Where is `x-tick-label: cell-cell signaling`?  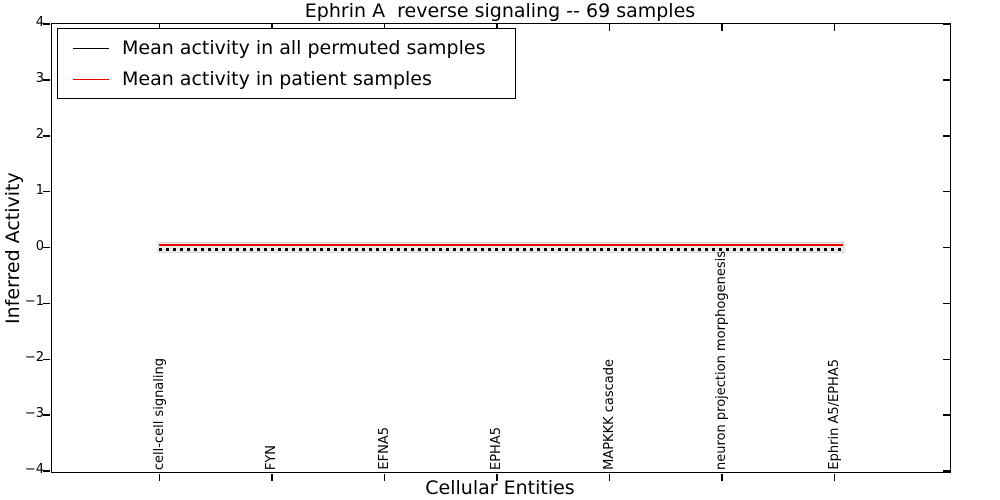 x-tick-label: cell-cell signaling is located at coordinates (159, 413).